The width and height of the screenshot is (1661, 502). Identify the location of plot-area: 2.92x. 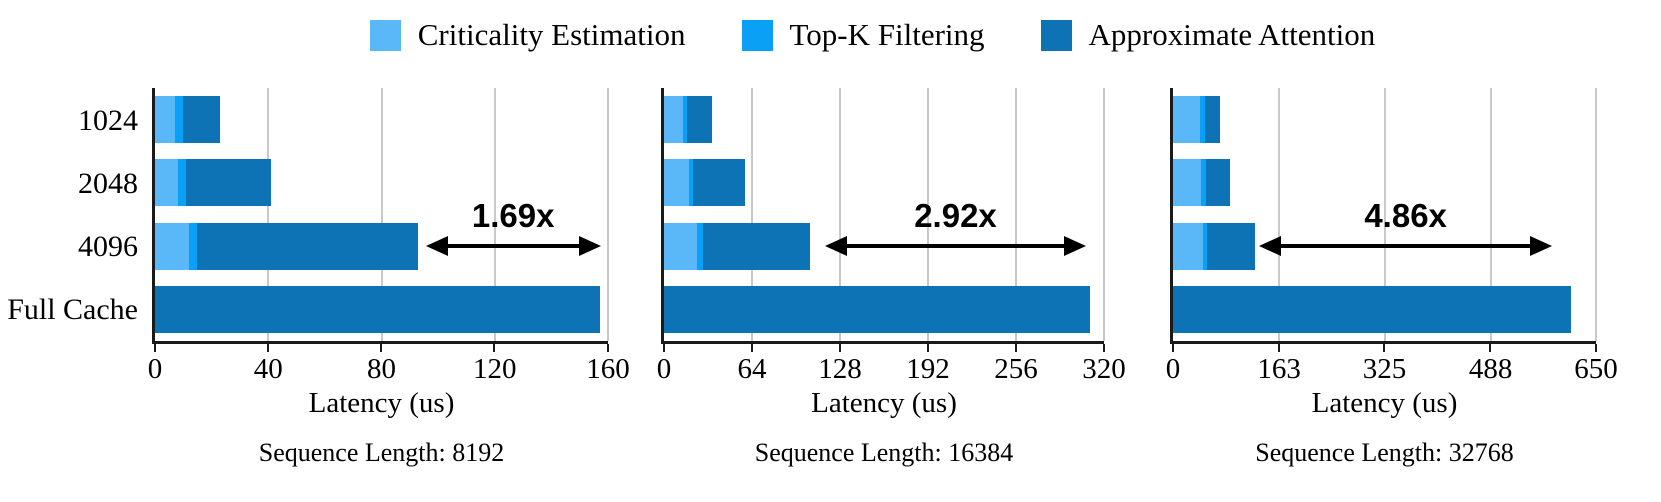
(883, 216).